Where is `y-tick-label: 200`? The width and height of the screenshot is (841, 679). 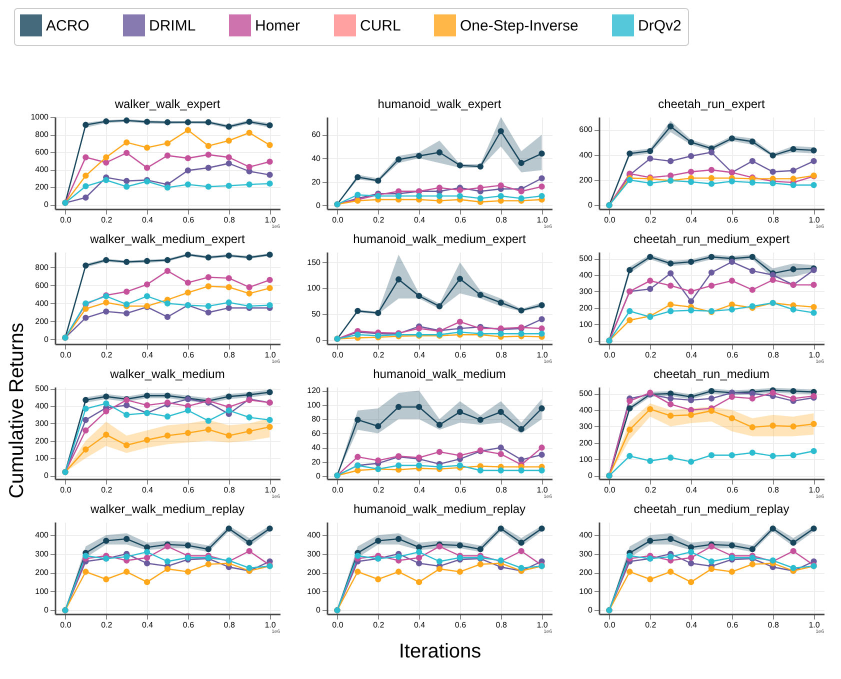 y-tick-label: 200 is located at coordinates (314, 573).